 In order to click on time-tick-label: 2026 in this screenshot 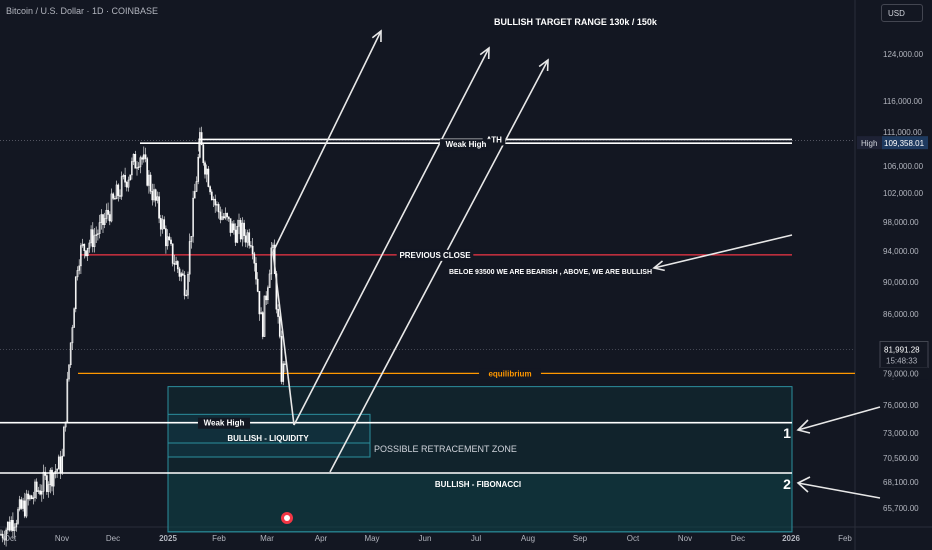, I will do `click(791, 538)`.